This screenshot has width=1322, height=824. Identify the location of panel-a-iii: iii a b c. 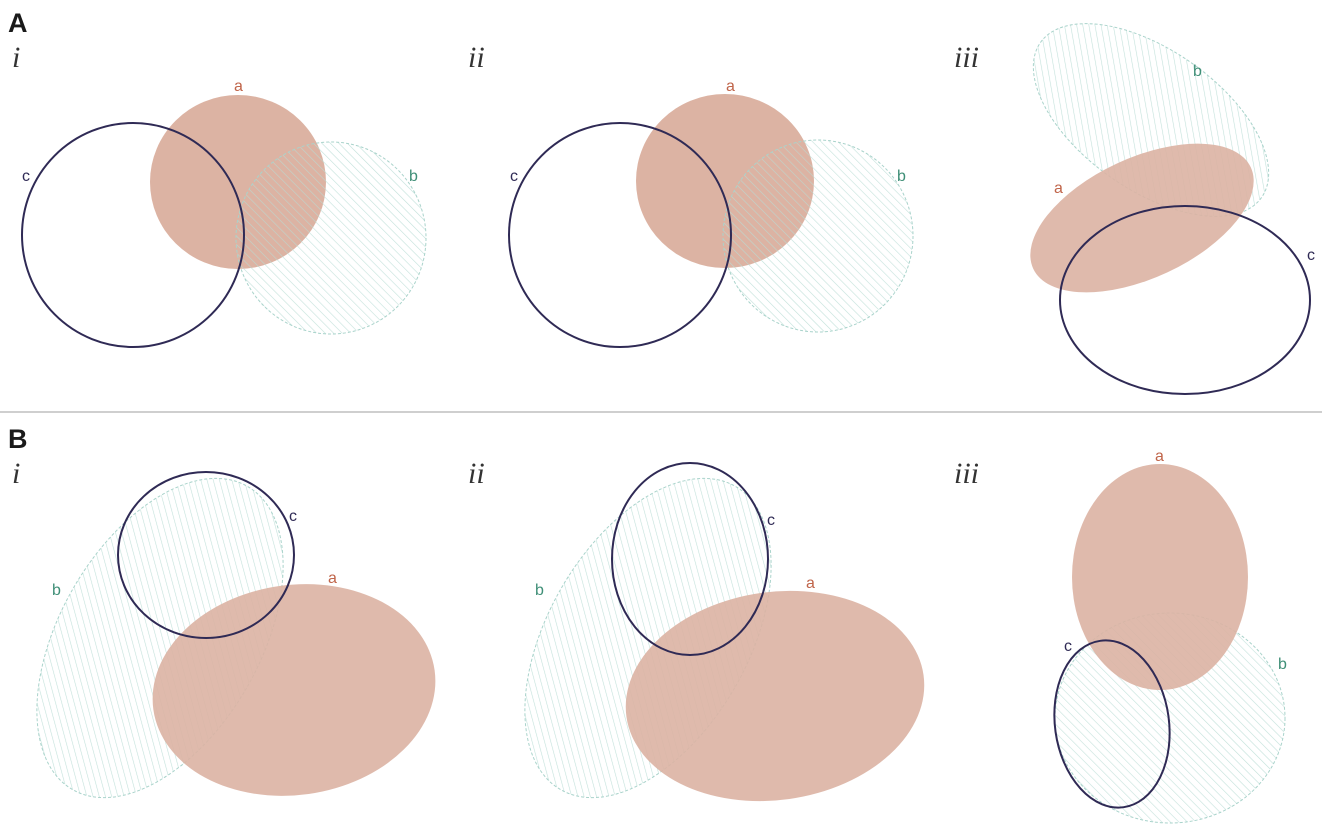
(1134, 209).